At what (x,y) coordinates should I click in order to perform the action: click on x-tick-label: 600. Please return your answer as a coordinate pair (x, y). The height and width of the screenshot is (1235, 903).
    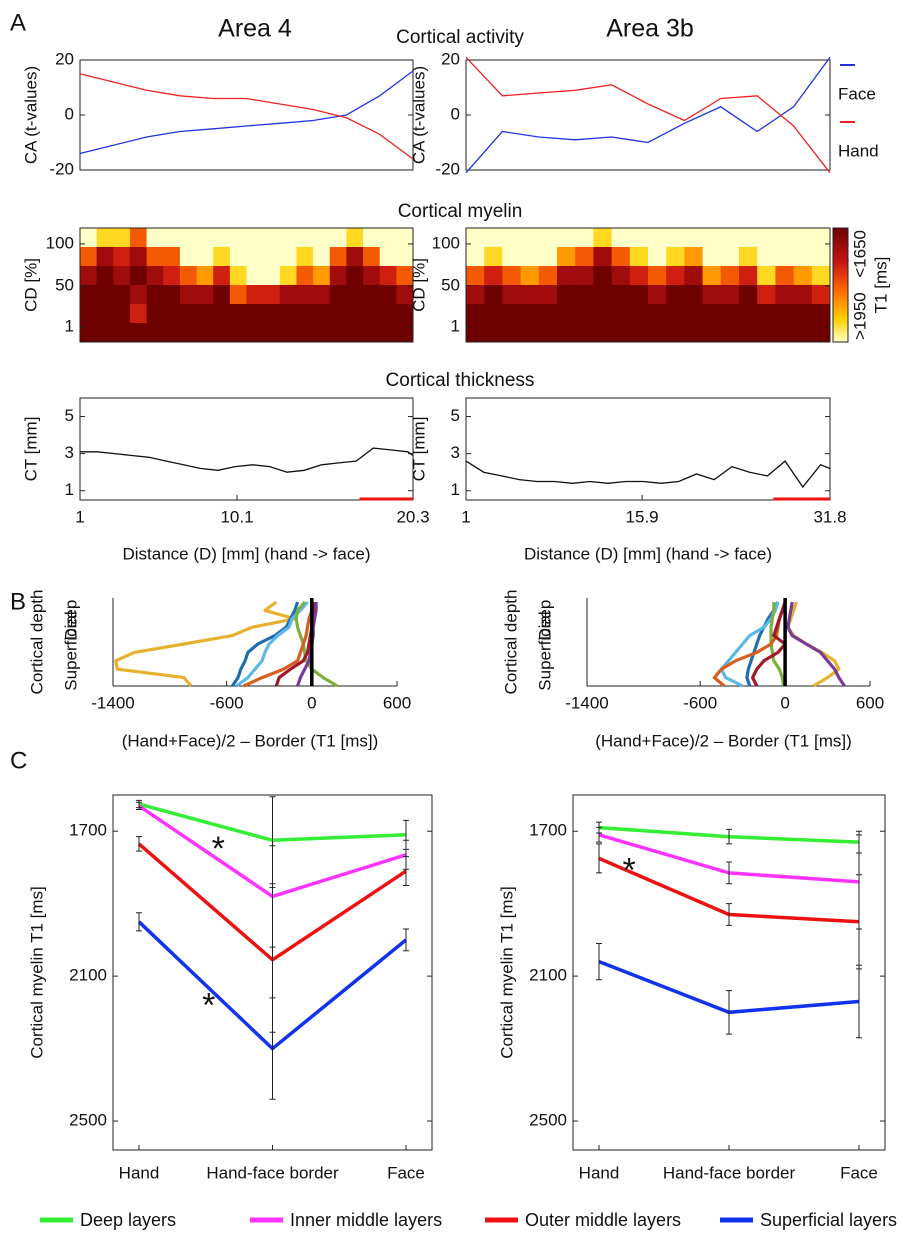
    Looking at the image, I should click on (870, 702).